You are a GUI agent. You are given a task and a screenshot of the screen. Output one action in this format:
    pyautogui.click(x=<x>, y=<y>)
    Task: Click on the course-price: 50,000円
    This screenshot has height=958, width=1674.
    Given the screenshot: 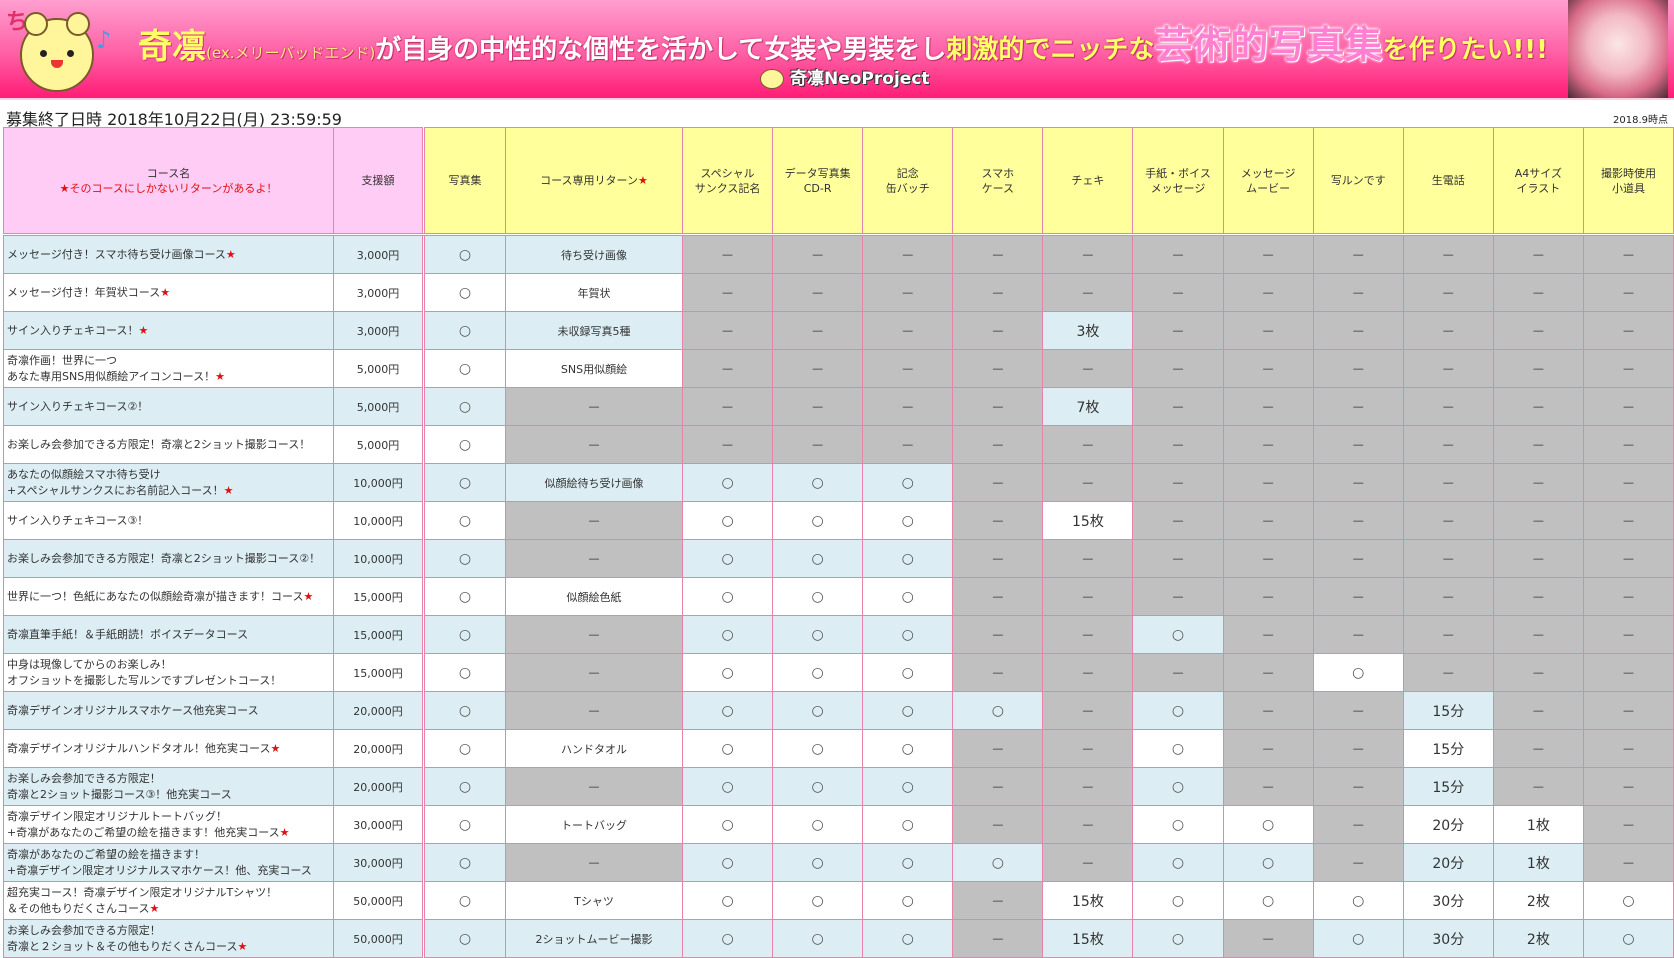 What is the action you would take?
    pyautogui.click(x=378, y=900)
    